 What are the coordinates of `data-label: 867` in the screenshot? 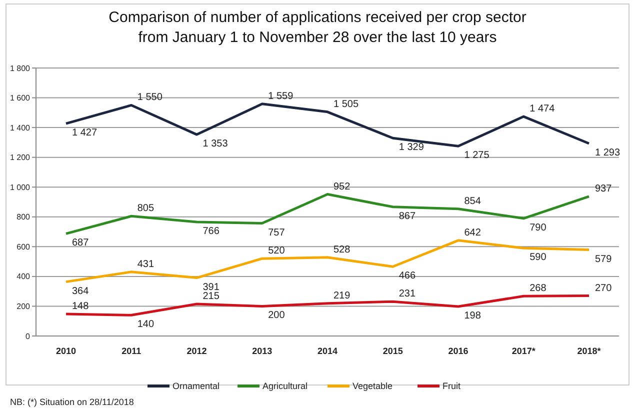 It's located at (407, 216).